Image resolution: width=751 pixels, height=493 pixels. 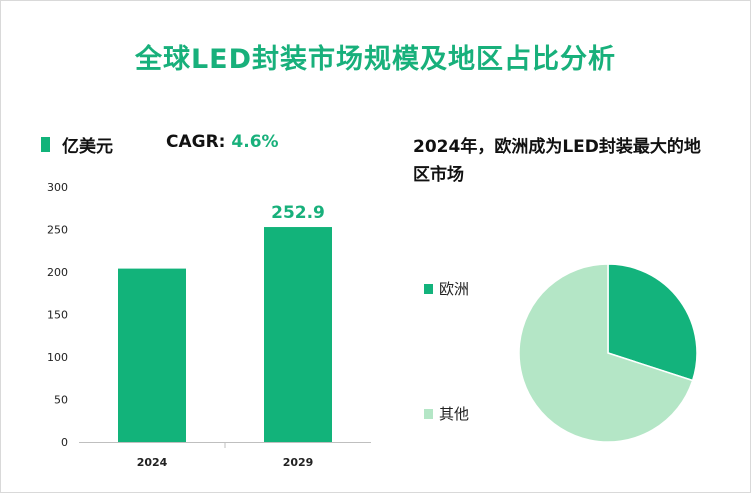 What do you see at coordinates (557, 161) in the screenshot?
I see `pie-chart-title: 2024年，欧洲成为LED封装最大的地区市场` at bounding box center [557, 161].